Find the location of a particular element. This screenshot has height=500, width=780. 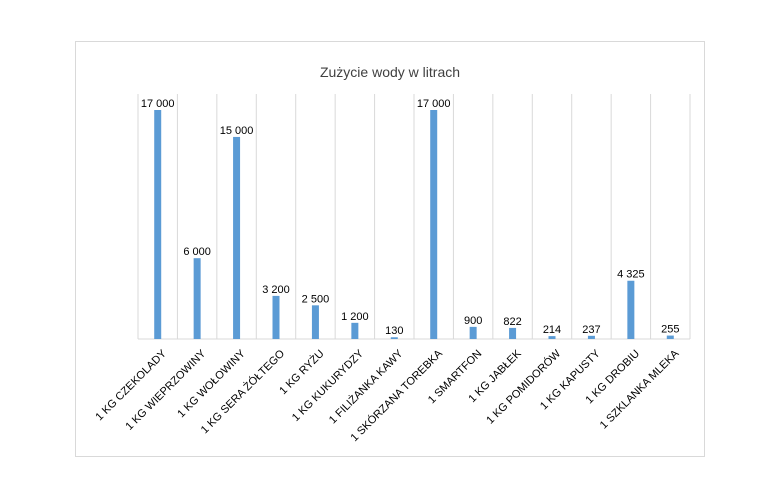

data-label: 900 is located at coordinates (473, 321).